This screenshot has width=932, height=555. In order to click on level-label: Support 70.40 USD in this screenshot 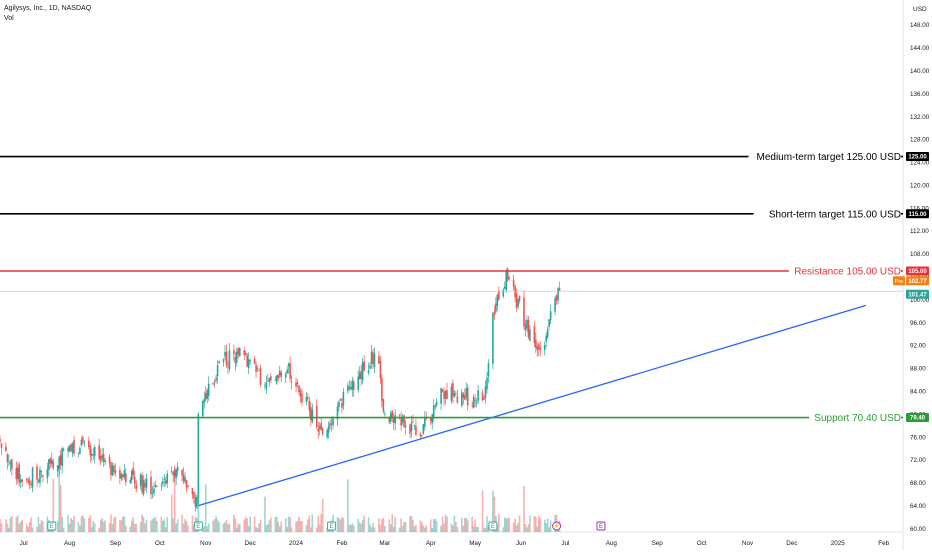, I will do `click(857, 418)`.